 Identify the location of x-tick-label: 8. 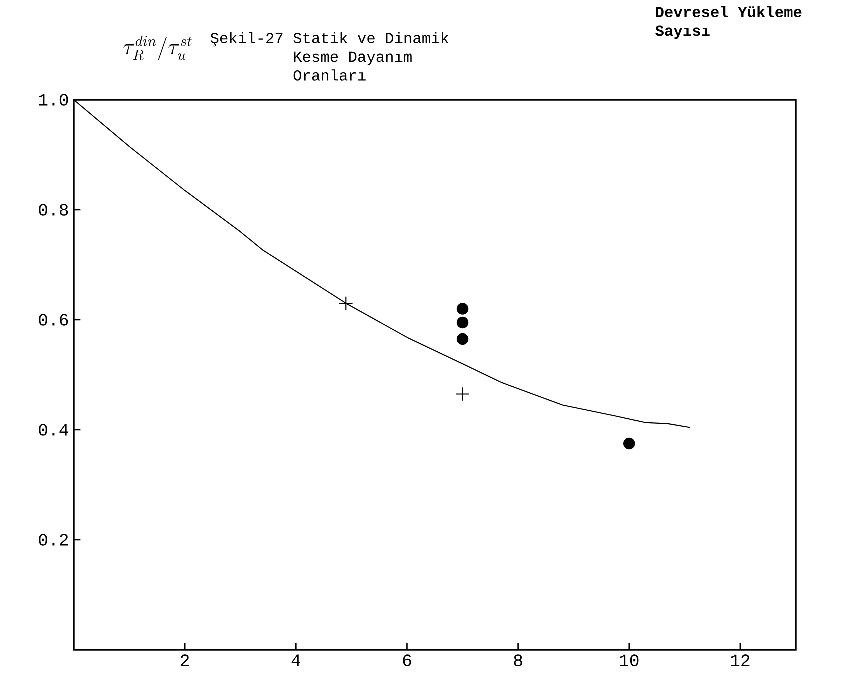
(518, 660).